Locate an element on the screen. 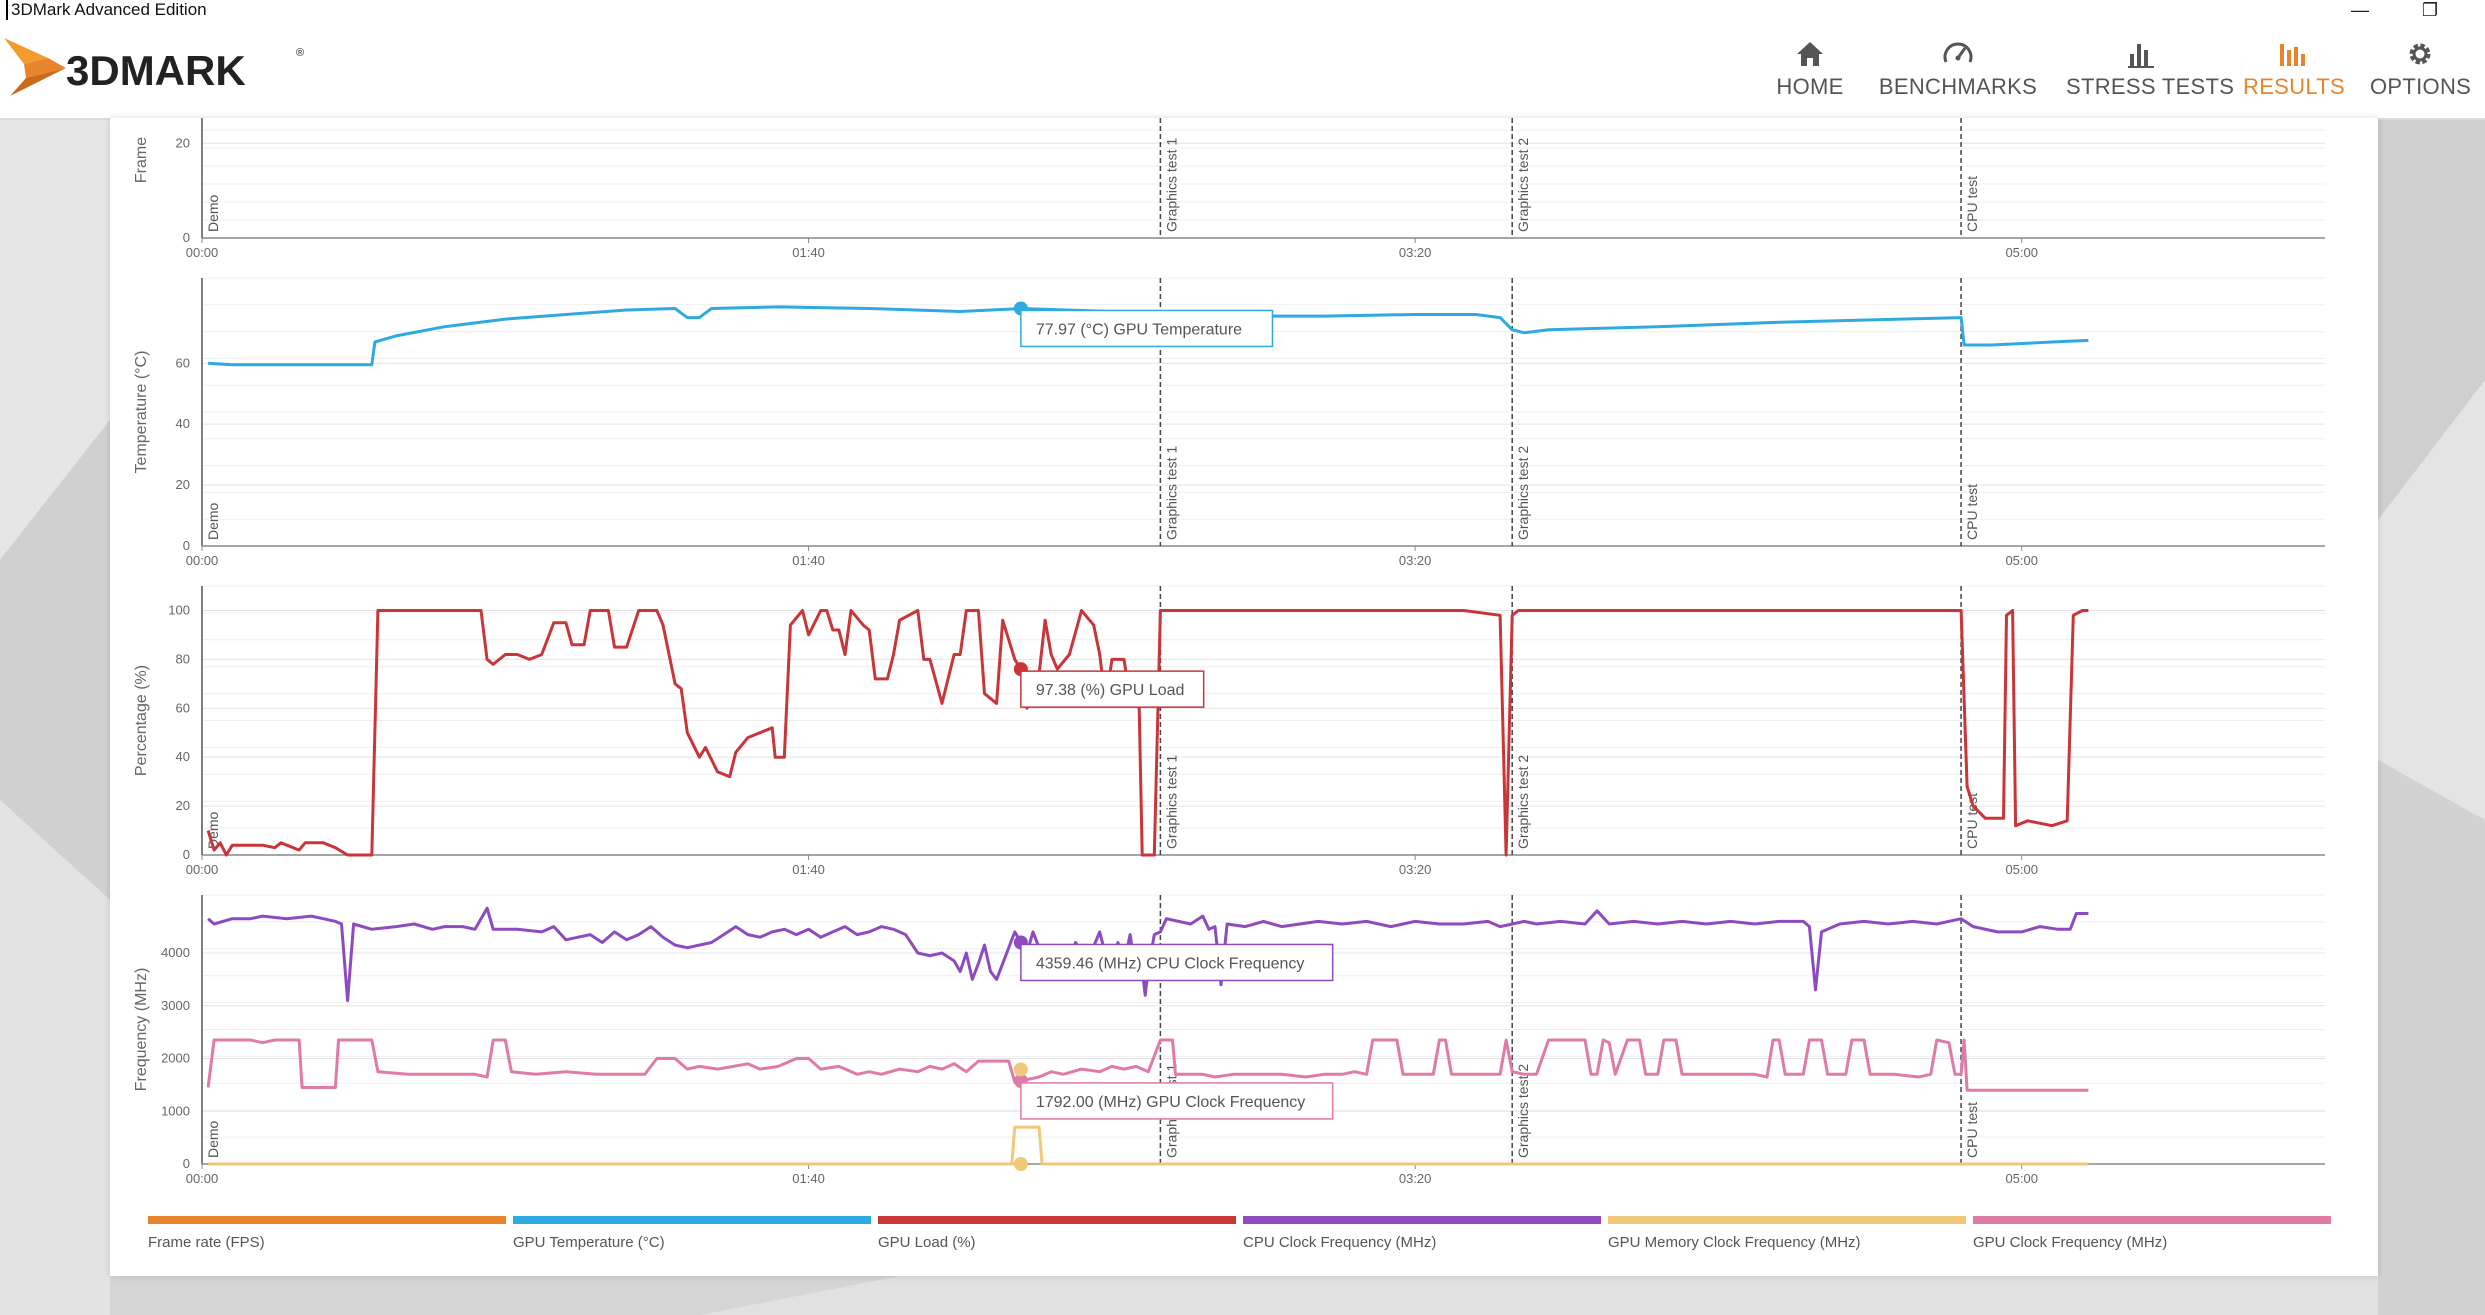 This screenshot has height=1315, width=2485. y-tick-label: 3000 is located at coordinates (175, 1005).